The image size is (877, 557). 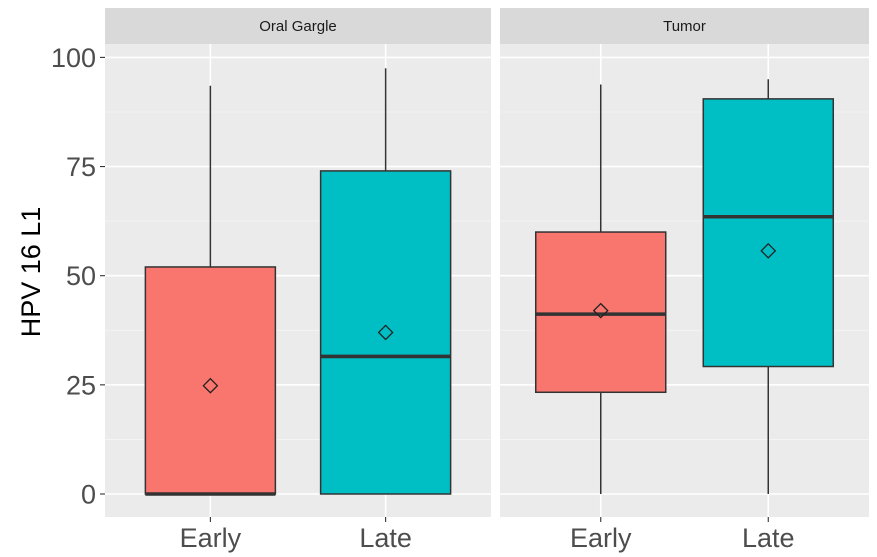 I want to click on y-tick-label: 100, so click(x=73, y=58).